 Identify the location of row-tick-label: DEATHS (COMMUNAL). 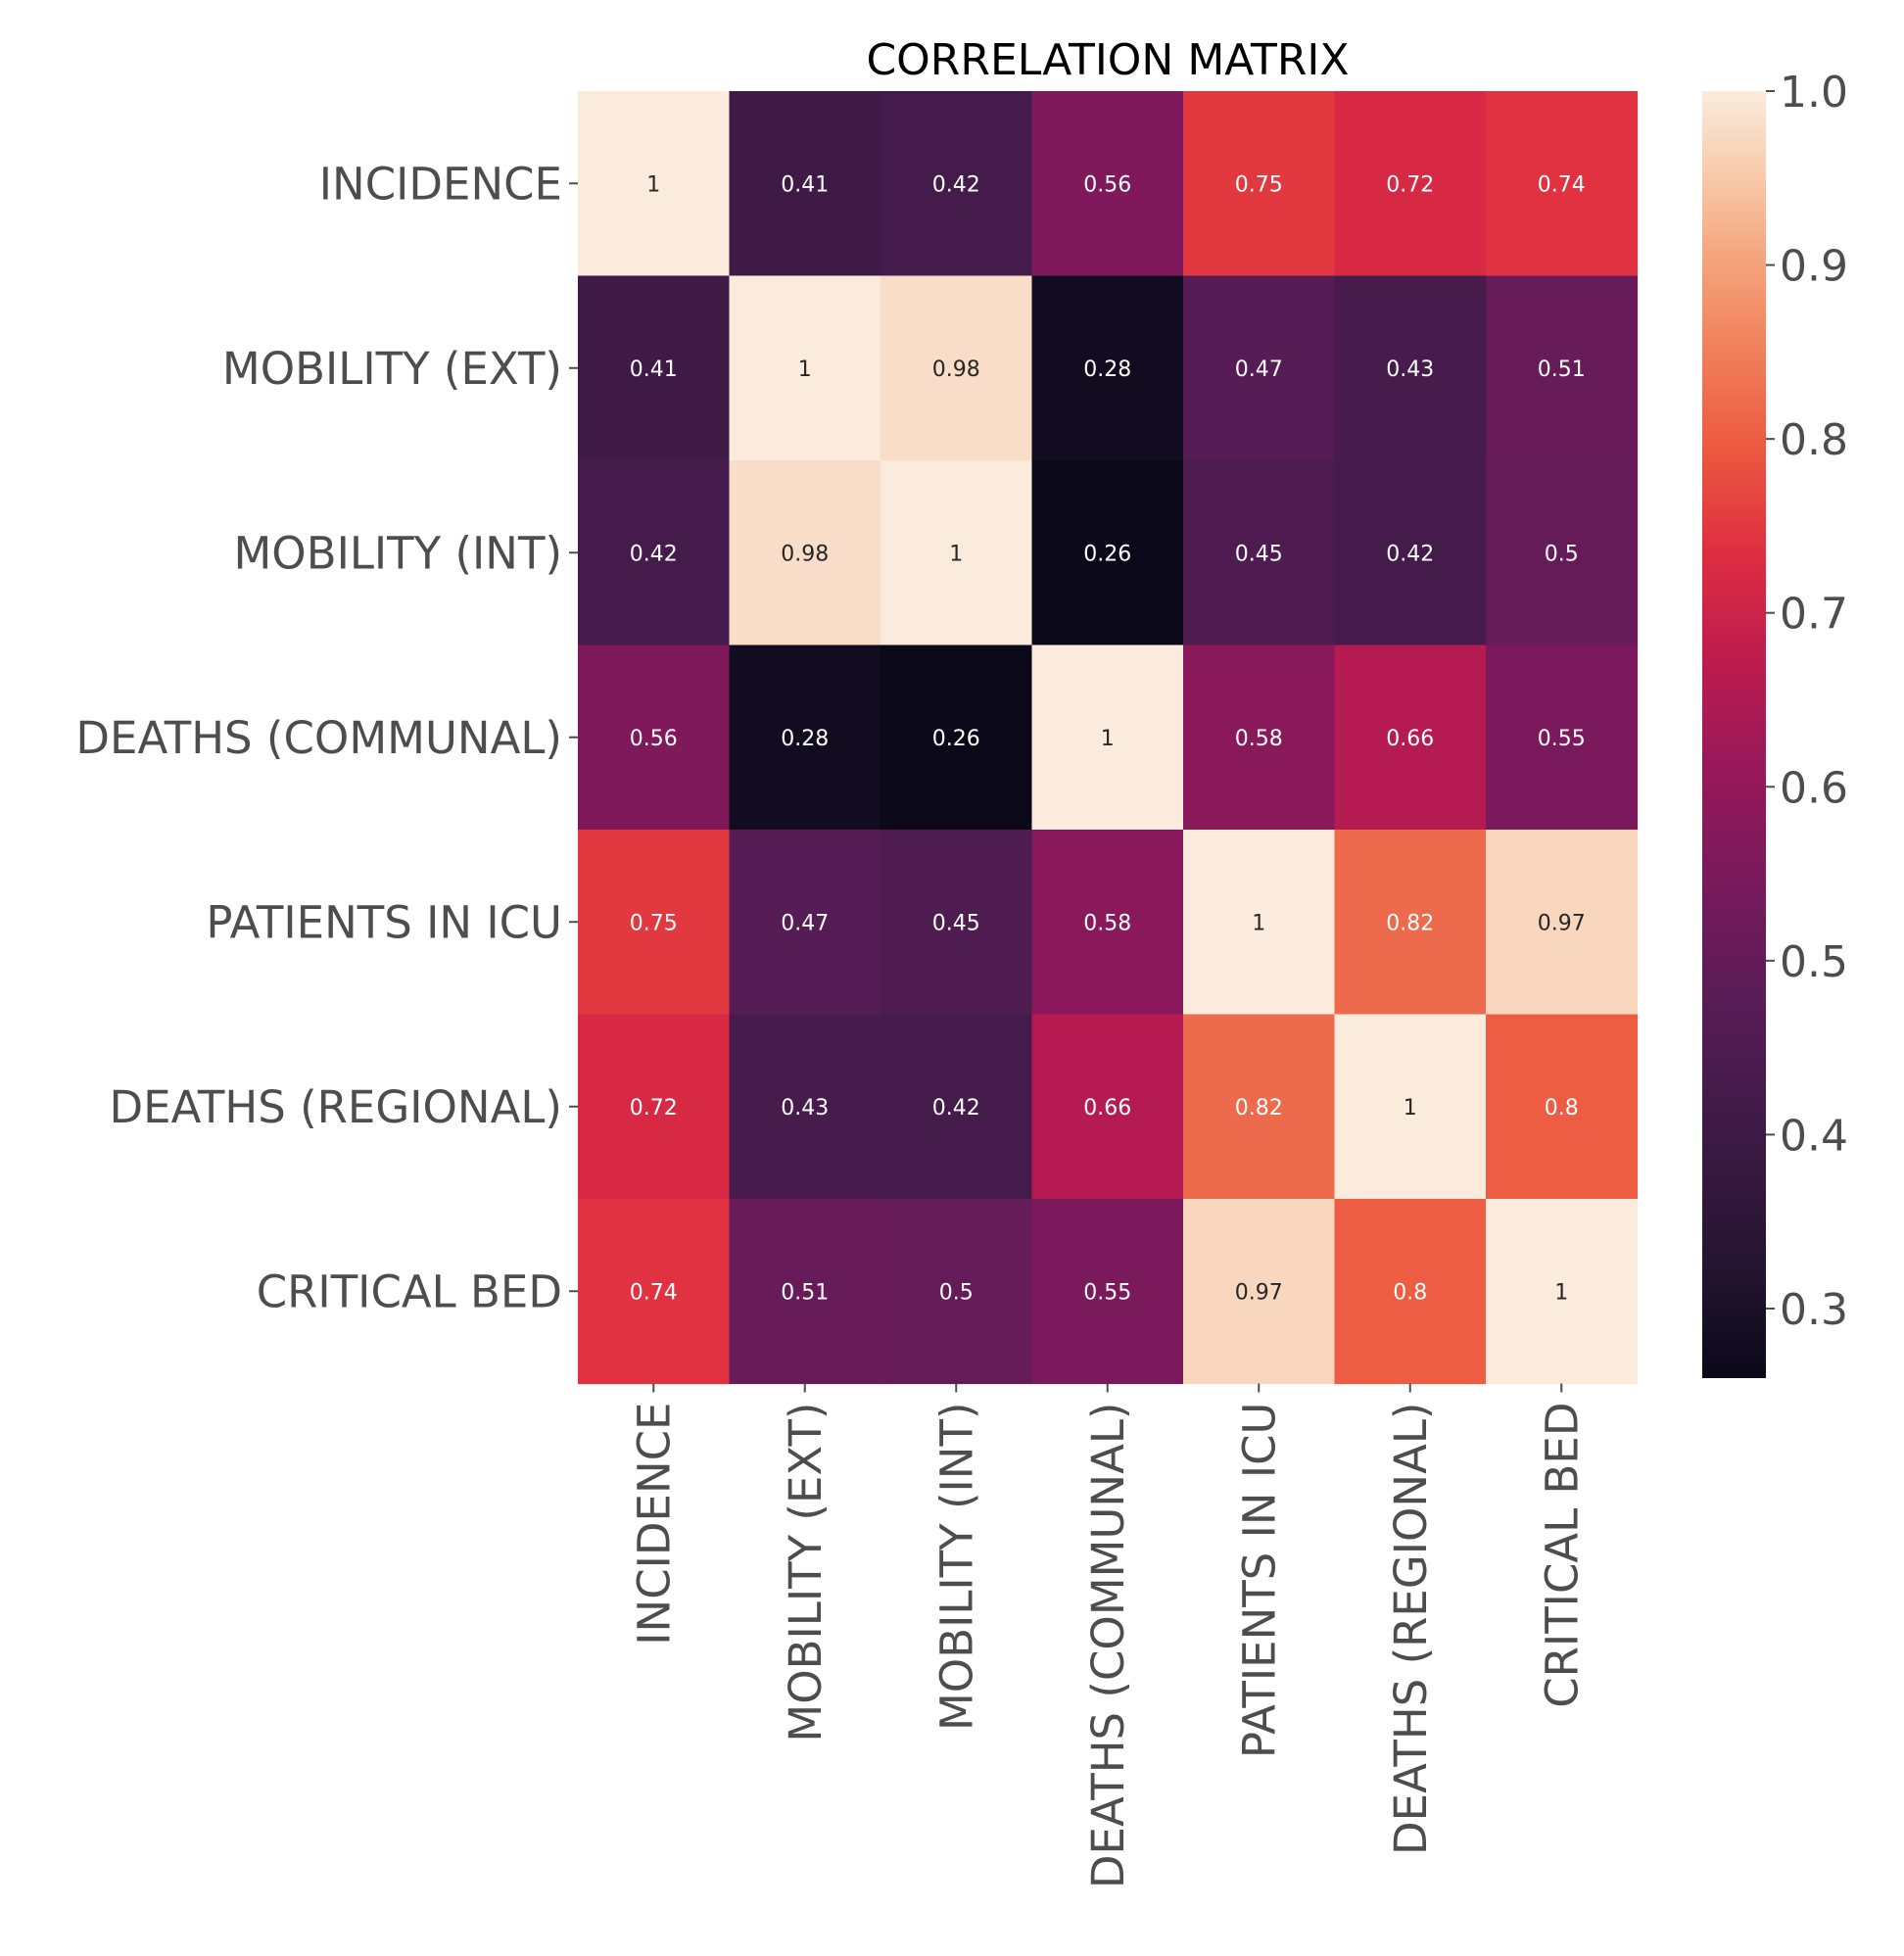
(318, 738).